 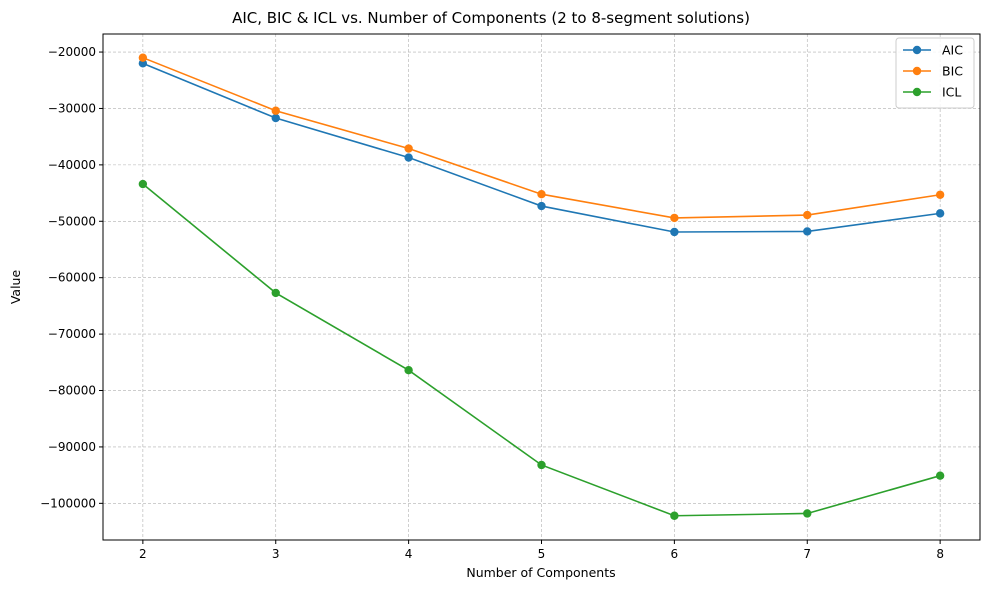 What do you see at coordinates (72, 391) in the screenshot?
I see `y-tick-label: −80000` at bounding box center [72, 391].